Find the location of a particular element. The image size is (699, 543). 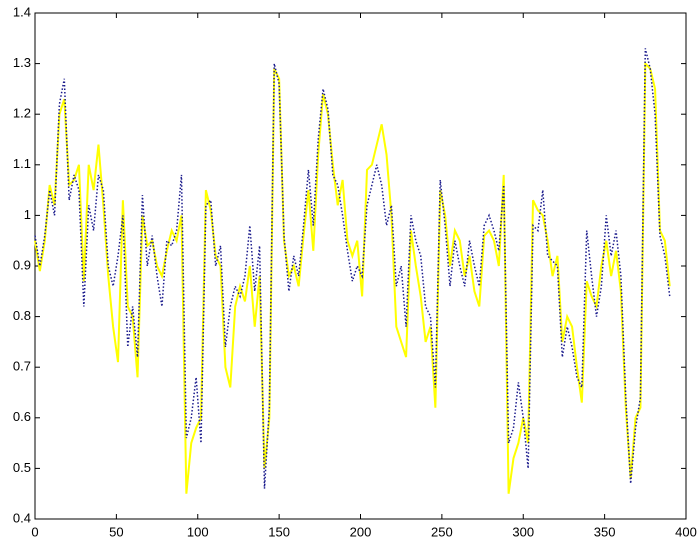

x-tick-label: 50 is located at coordinates (116, 531).